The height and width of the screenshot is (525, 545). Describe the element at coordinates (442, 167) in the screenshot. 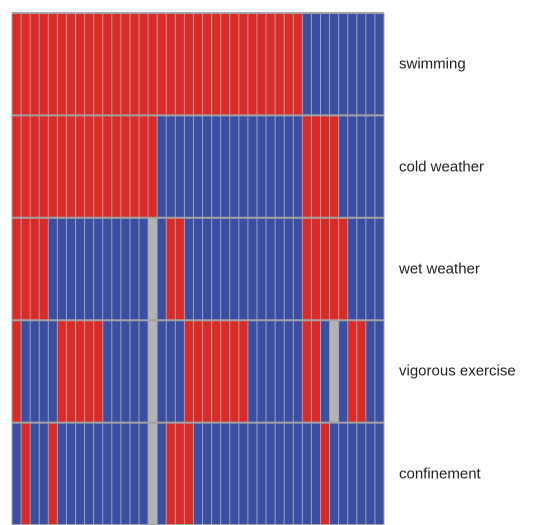

I see `row-label: cold weather` at that location.